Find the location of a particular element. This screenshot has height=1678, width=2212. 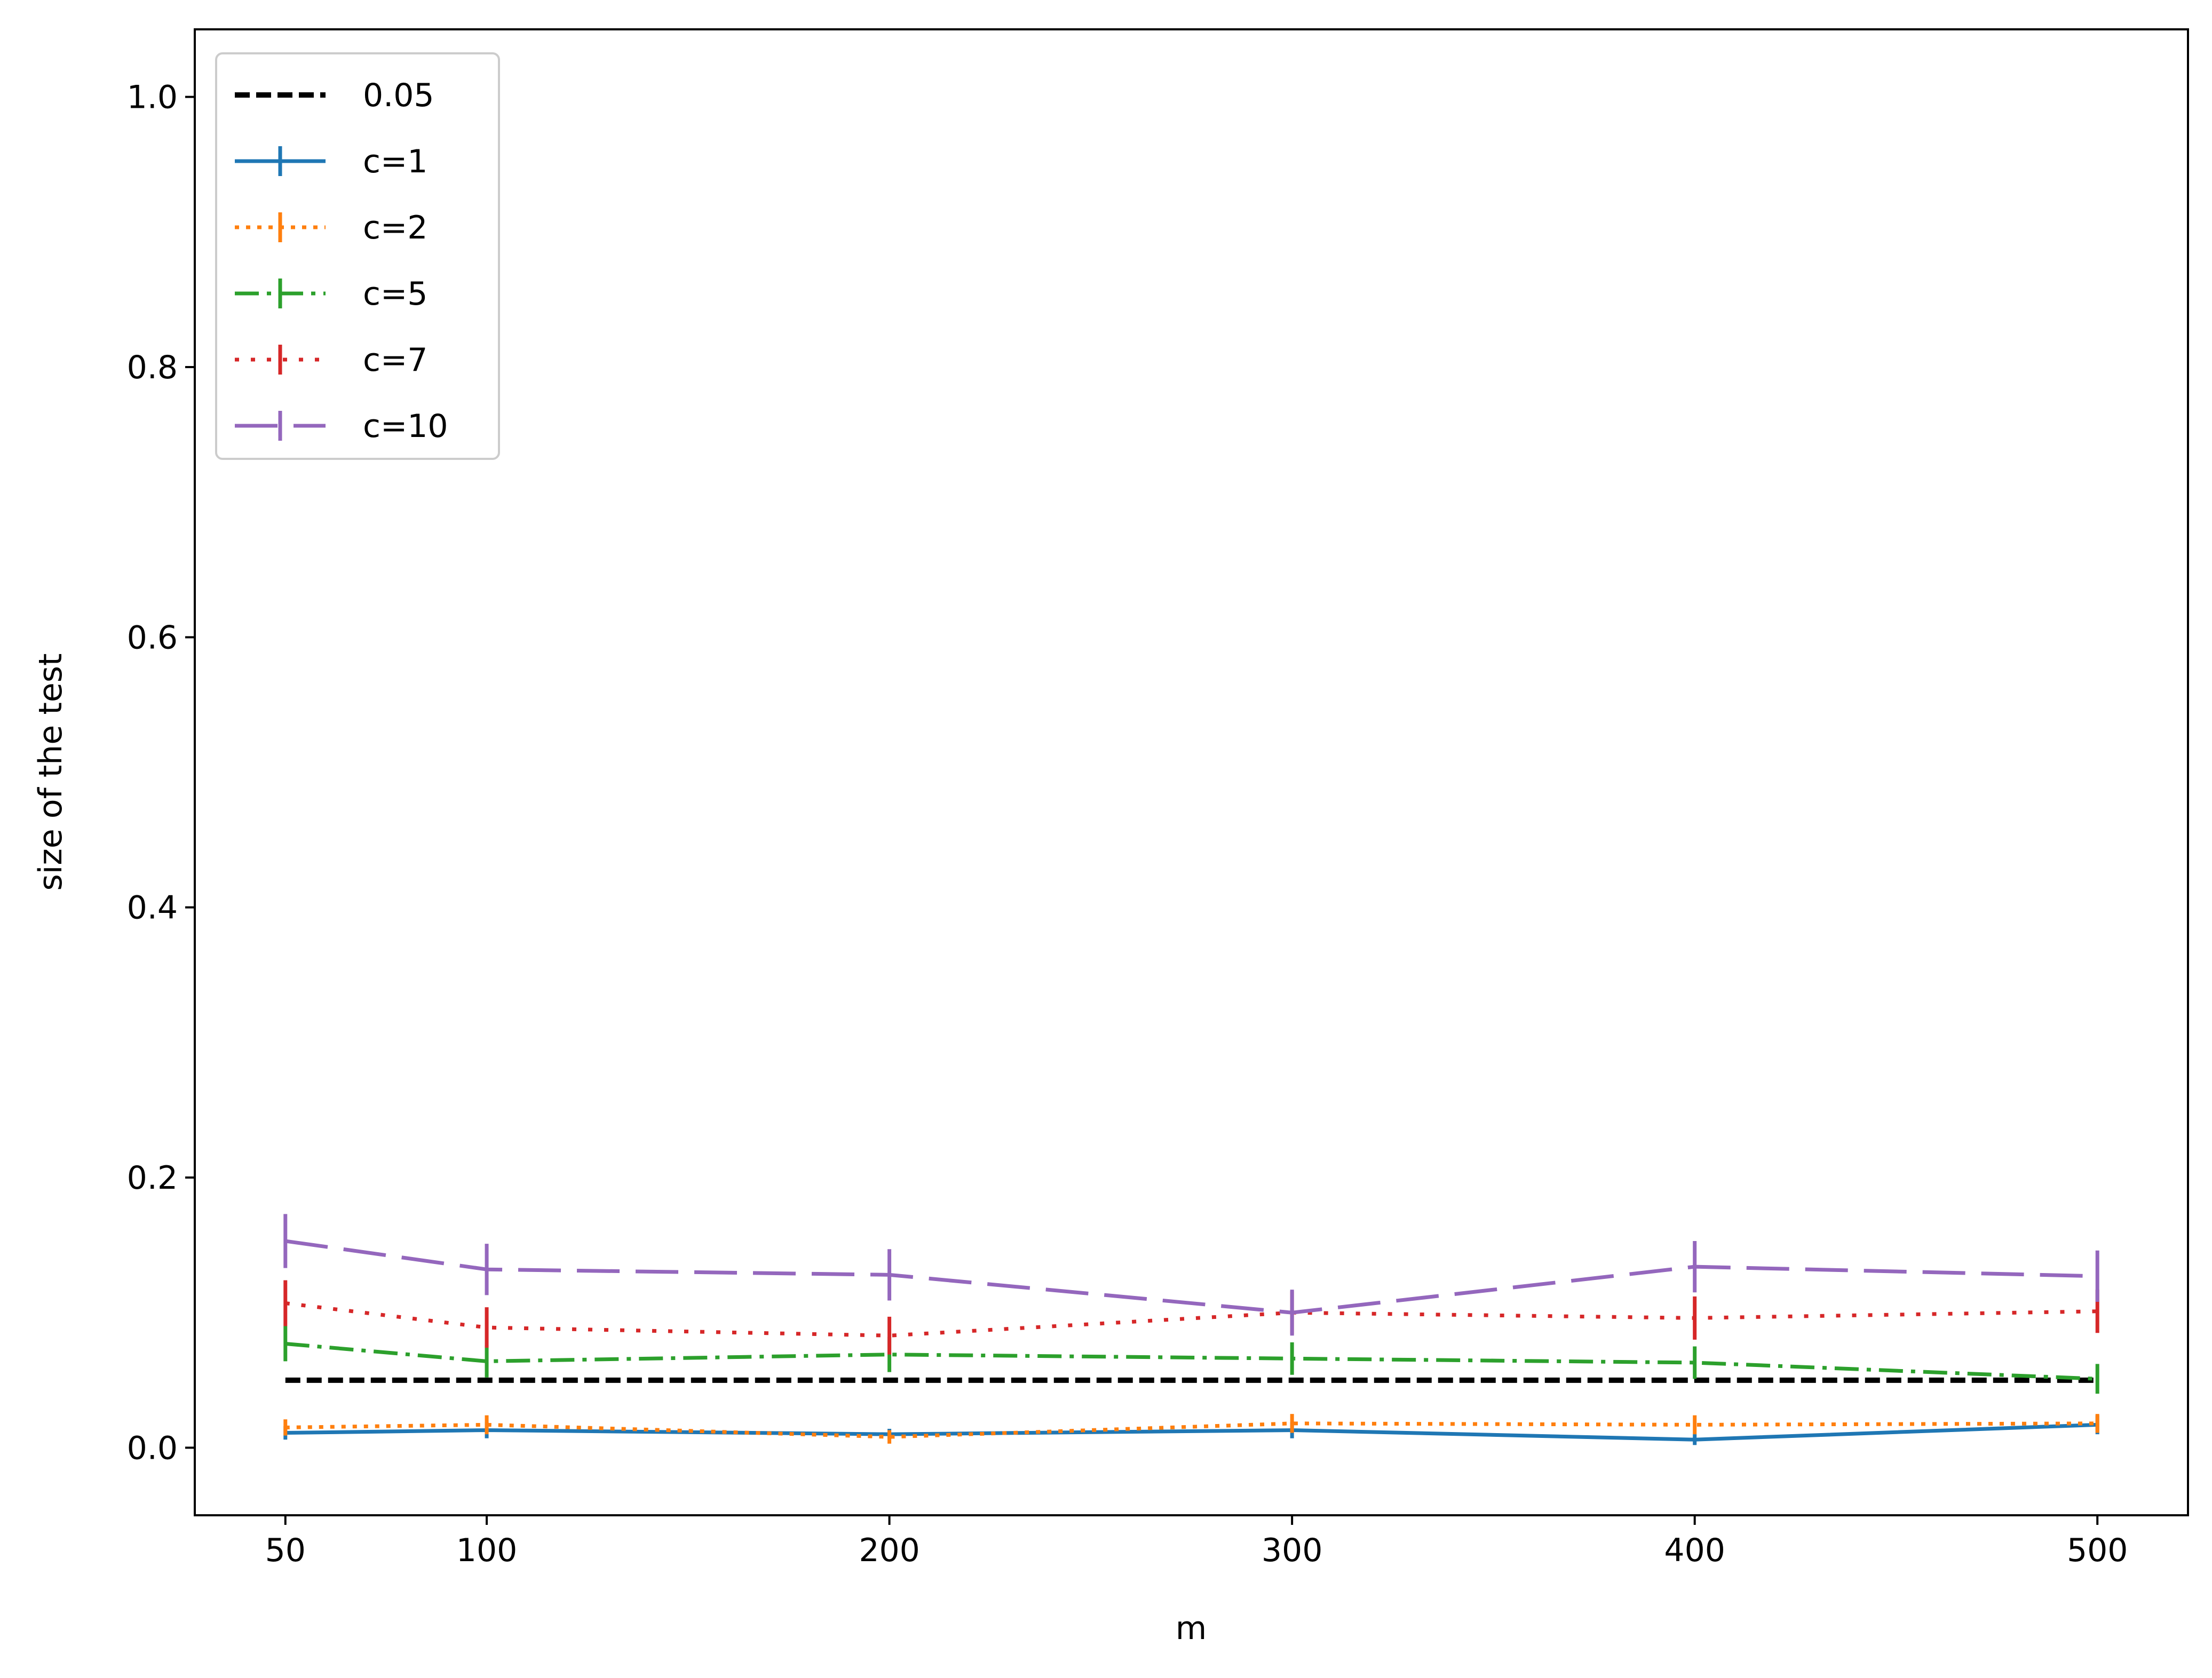

x-tick-label: 400 is located at coordinates (1694, 1550).